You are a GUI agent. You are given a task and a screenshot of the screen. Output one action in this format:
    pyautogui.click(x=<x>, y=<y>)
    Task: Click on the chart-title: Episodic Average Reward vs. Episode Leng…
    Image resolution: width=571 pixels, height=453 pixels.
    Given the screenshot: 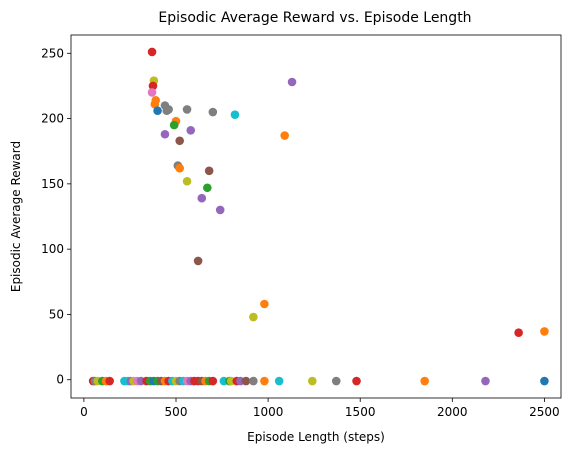 What is the action you would take?
    pyautogui.click(x=314, y=18)
    